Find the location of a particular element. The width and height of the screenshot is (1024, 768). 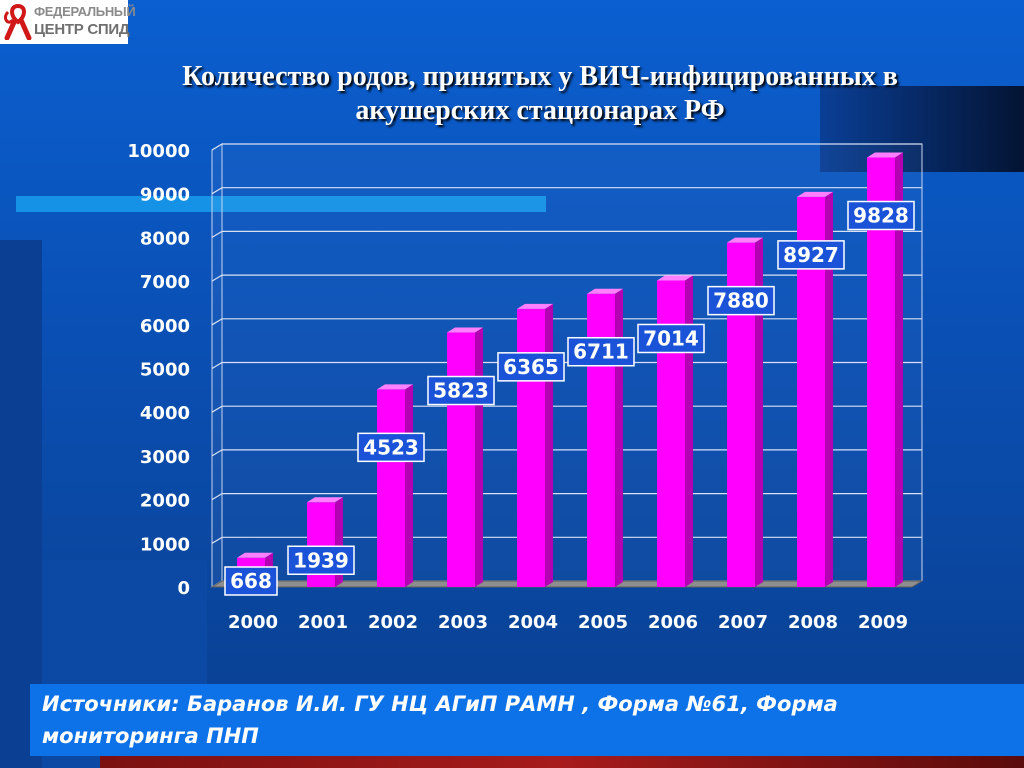

y-tick-label: 4000 is located at coordinates (165, 413).